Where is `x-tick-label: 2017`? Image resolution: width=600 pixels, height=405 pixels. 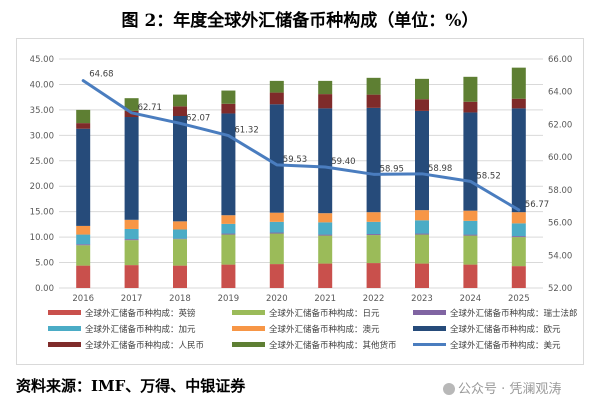
x-tick-label: 2017 is located at coordinates (132, 299).